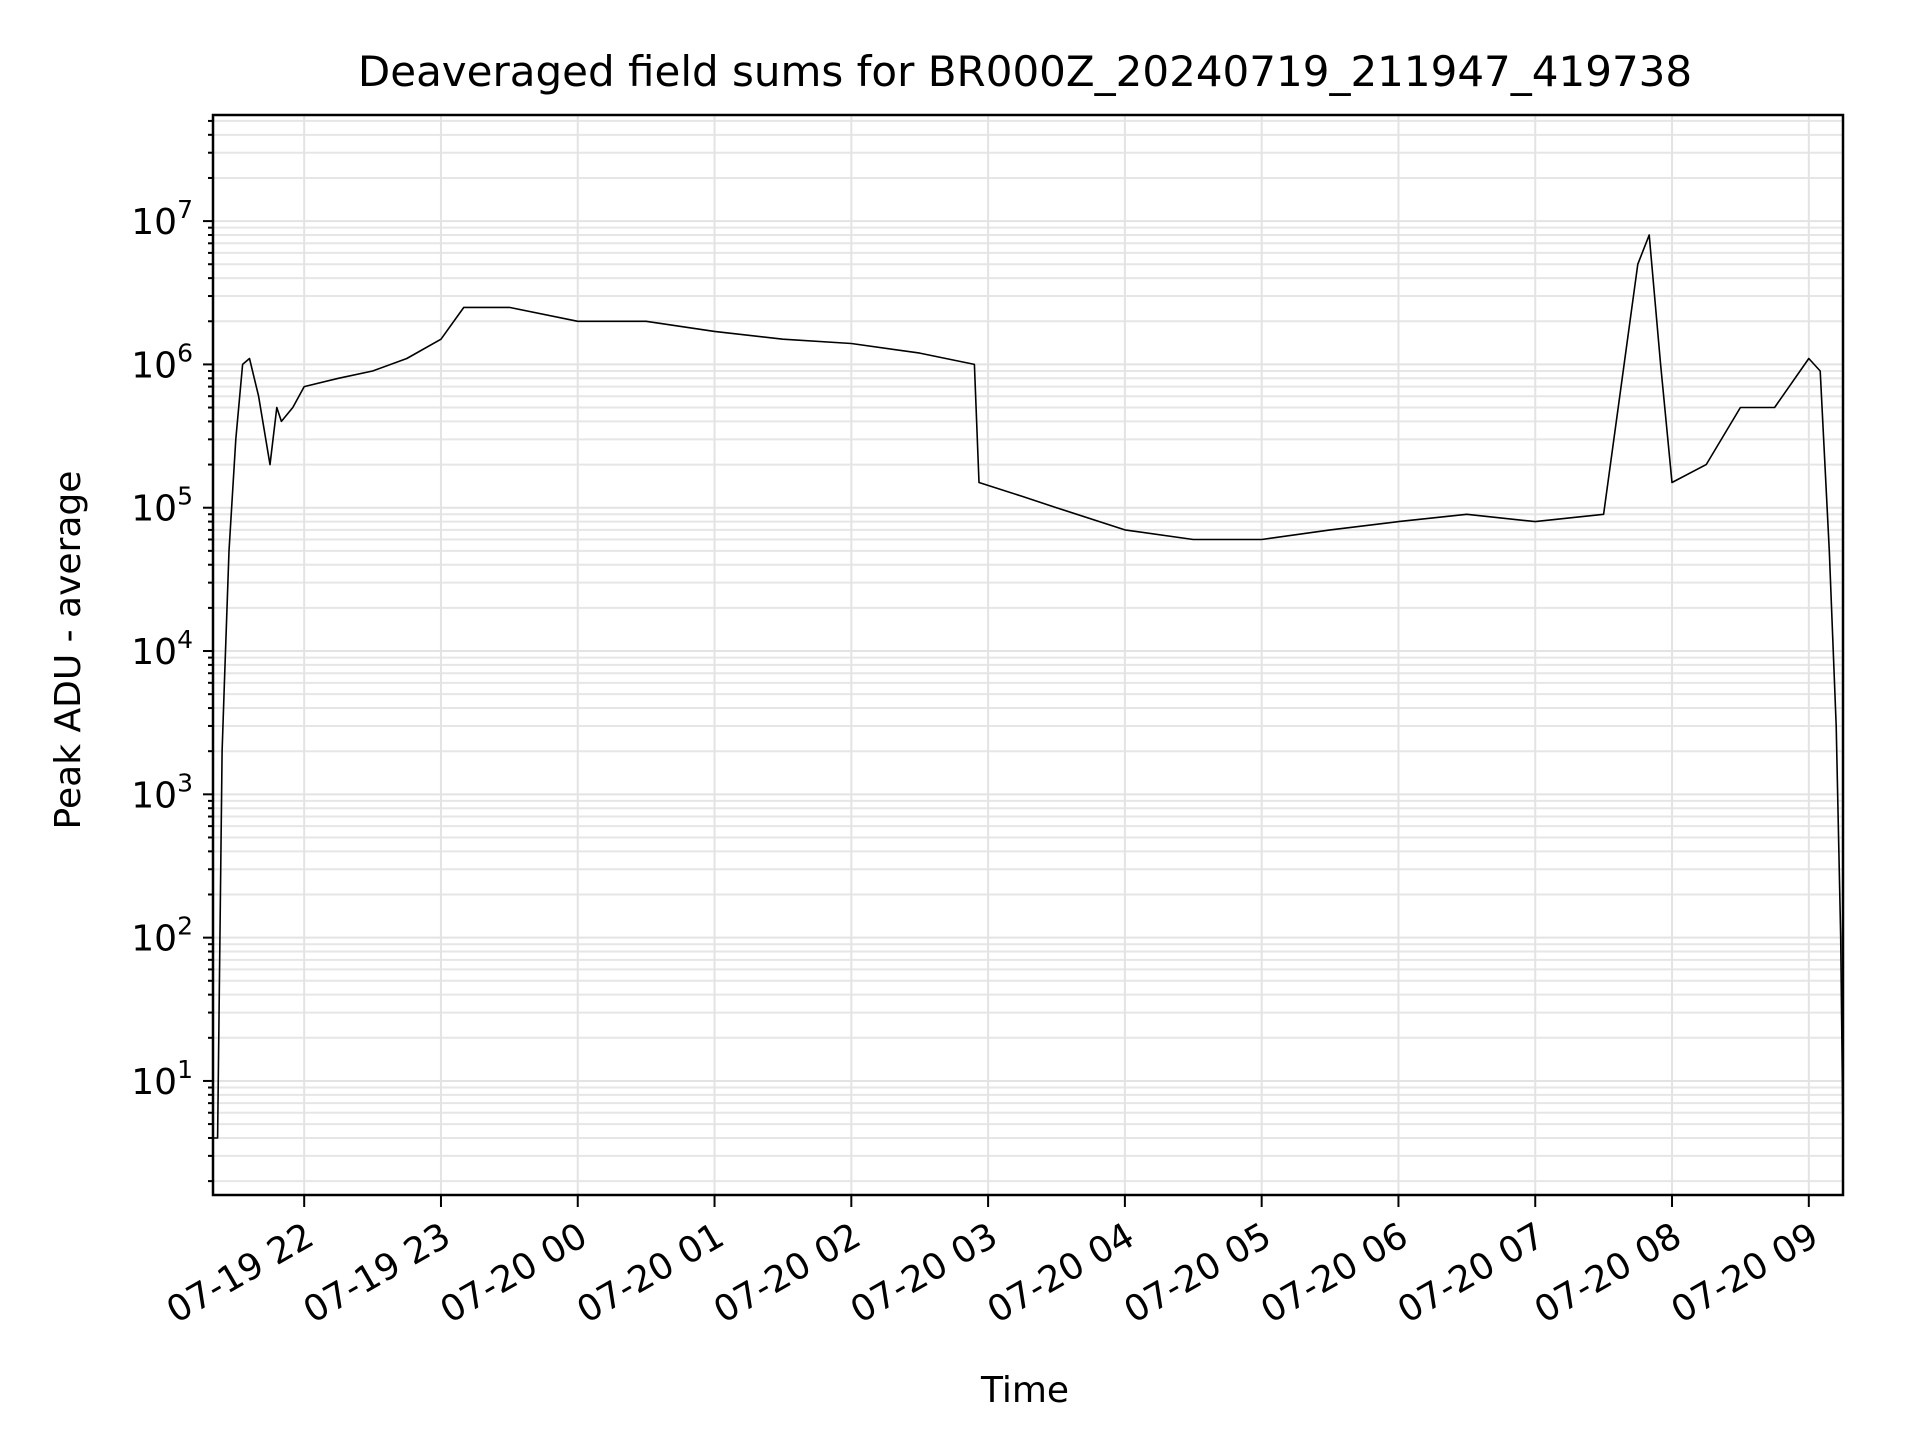  I want to click on y-tick-label: 10³, so click(162, 792).